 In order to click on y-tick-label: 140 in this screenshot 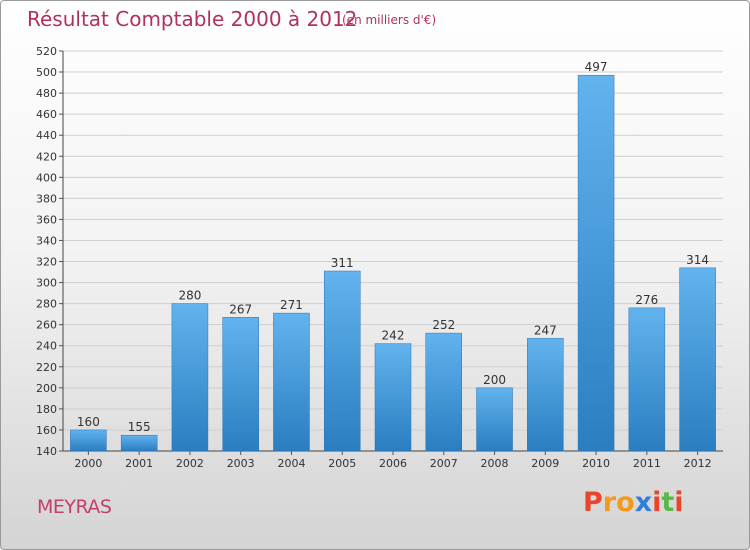, I will do `click(46, 451)`.